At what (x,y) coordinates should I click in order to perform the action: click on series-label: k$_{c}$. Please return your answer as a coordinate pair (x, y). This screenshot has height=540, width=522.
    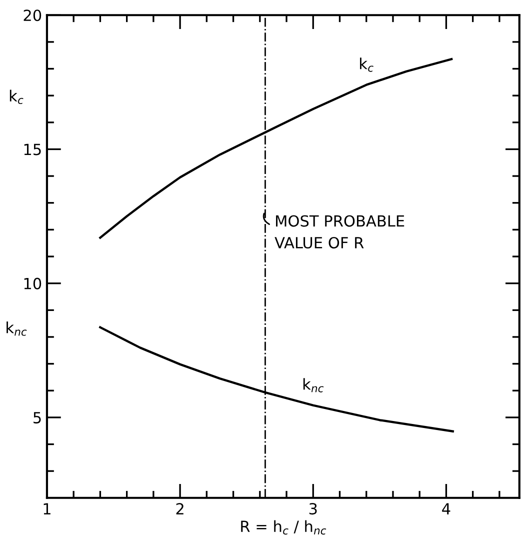
    Looking at the image, I should click on (367, 65).